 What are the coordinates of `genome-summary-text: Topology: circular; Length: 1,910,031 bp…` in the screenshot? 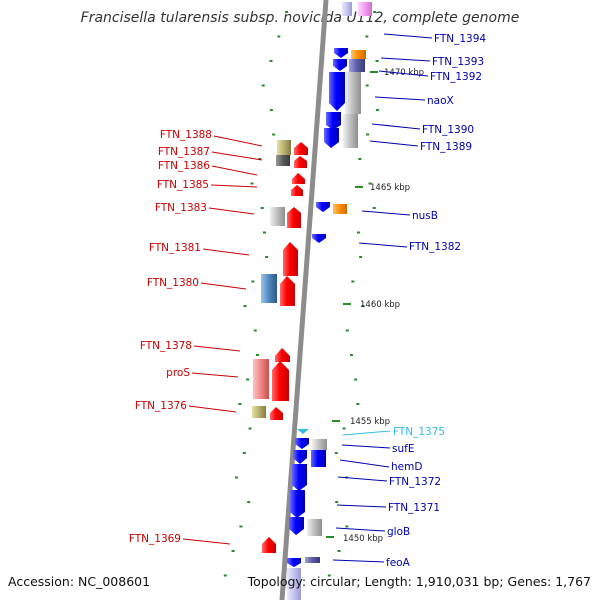 It's located at (419, 581).